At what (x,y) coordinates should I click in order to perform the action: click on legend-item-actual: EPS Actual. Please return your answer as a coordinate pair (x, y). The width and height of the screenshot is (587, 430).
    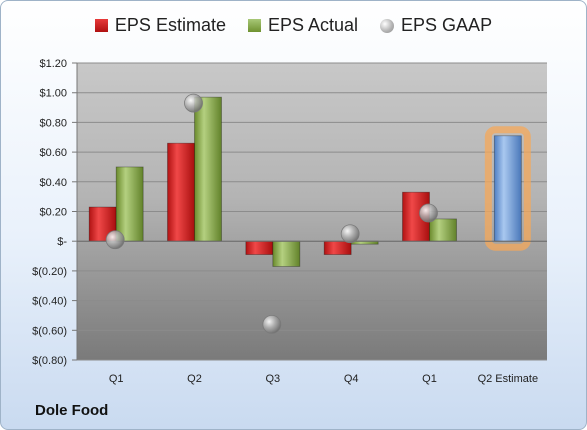
    Looking at the image, I should click on (303, 25).